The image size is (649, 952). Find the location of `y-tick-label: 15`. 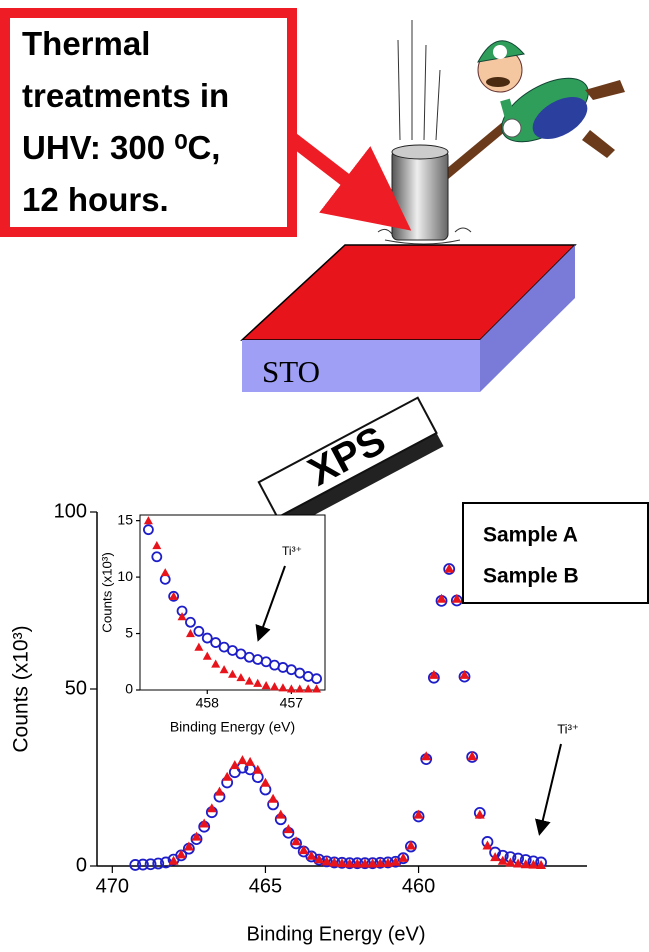

y-tick-label: 15 is located at coordinates (125, 519).